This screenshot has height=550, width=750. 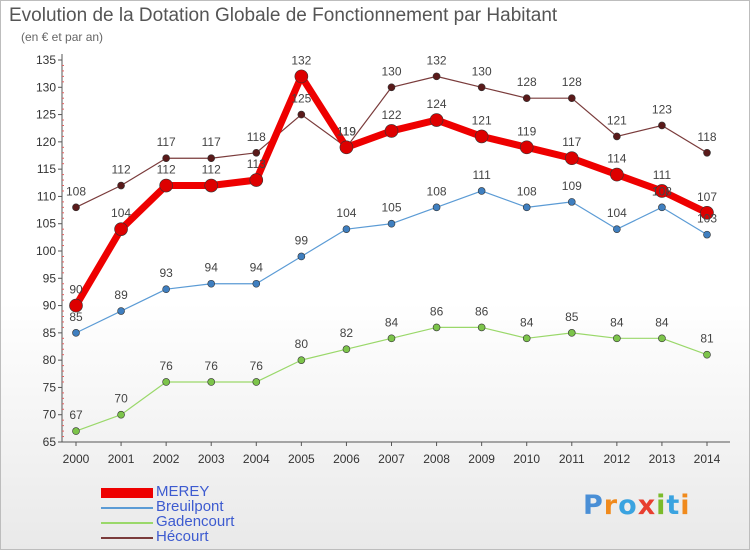 I want to click on proxiti-logo: Proxiti, so click(x=637, y=505).